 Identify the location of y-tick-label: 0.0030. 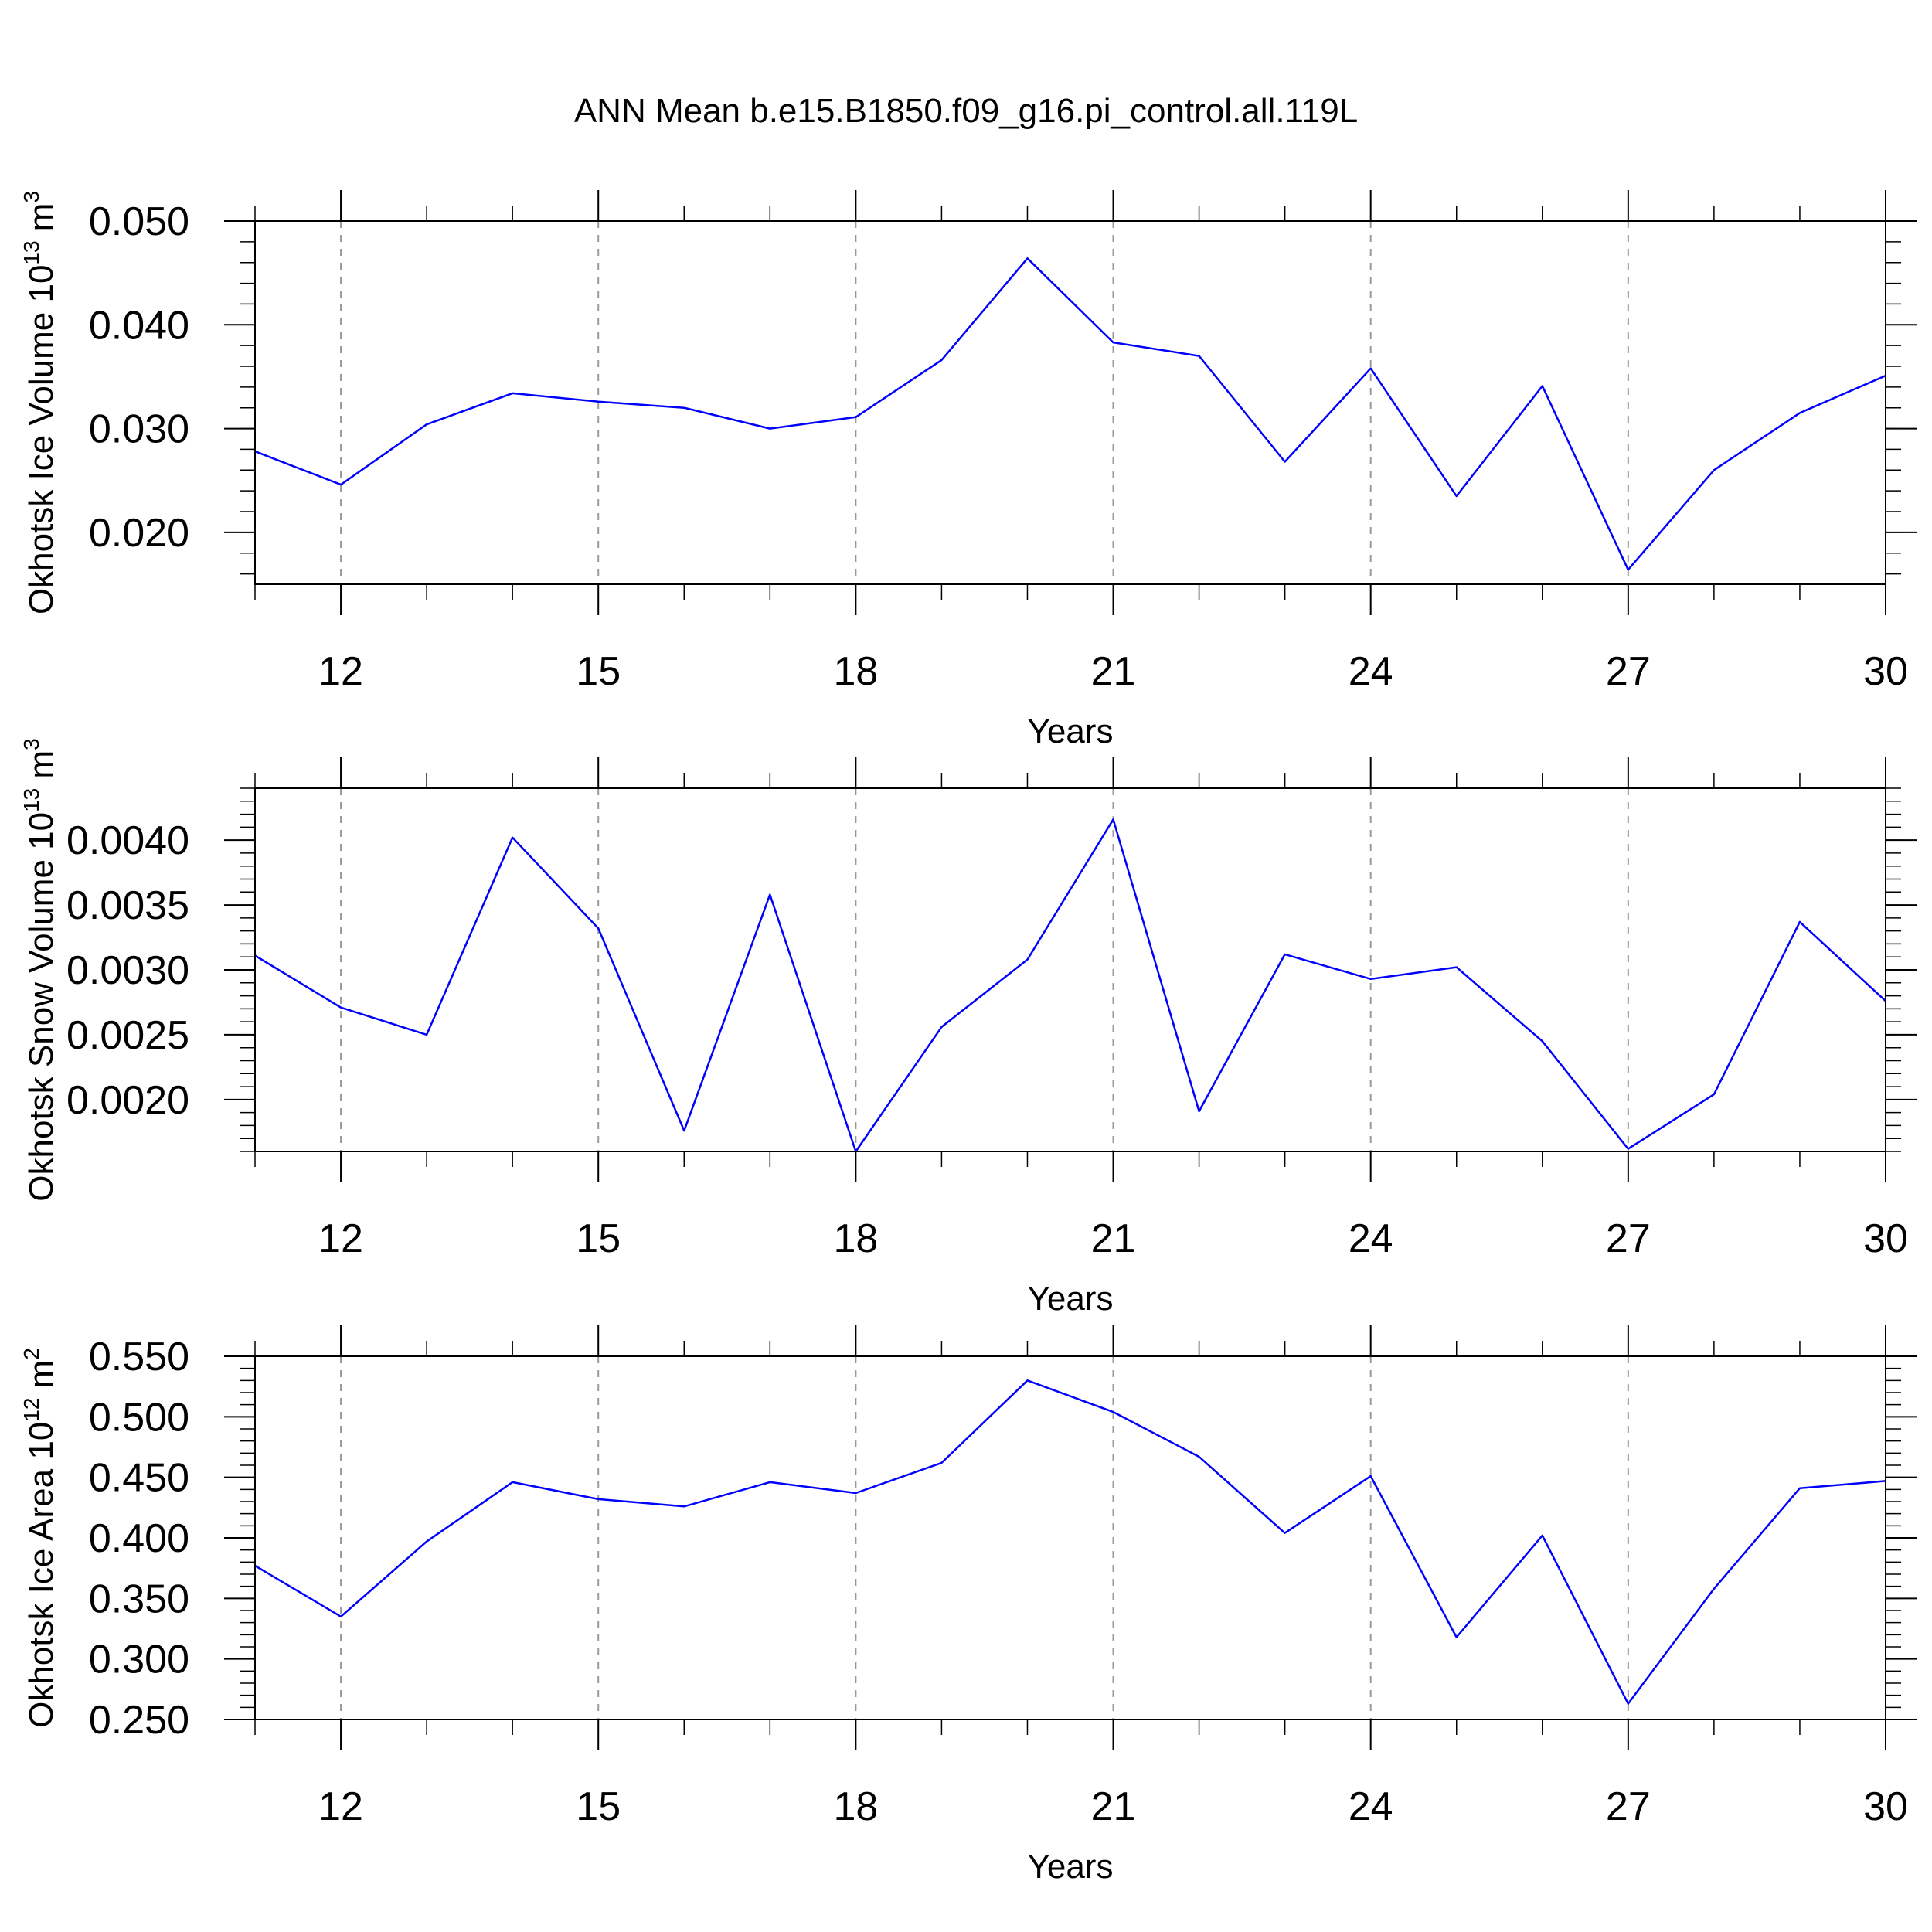
(128, 971).